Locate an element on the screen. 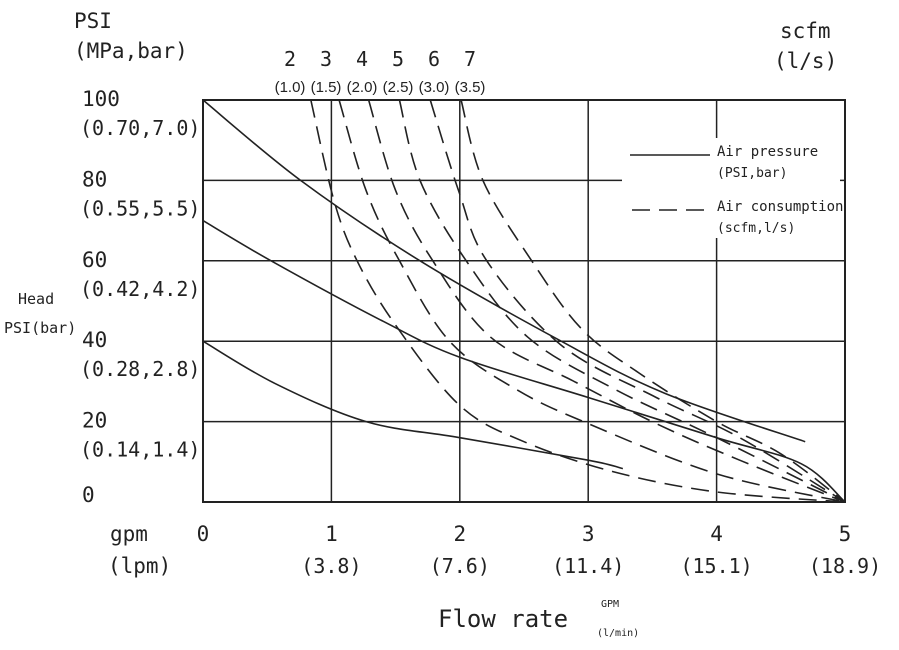 The height and width of the screenshot is (650, 899). scfm-label: 2 is located at coordinates (290, 59).